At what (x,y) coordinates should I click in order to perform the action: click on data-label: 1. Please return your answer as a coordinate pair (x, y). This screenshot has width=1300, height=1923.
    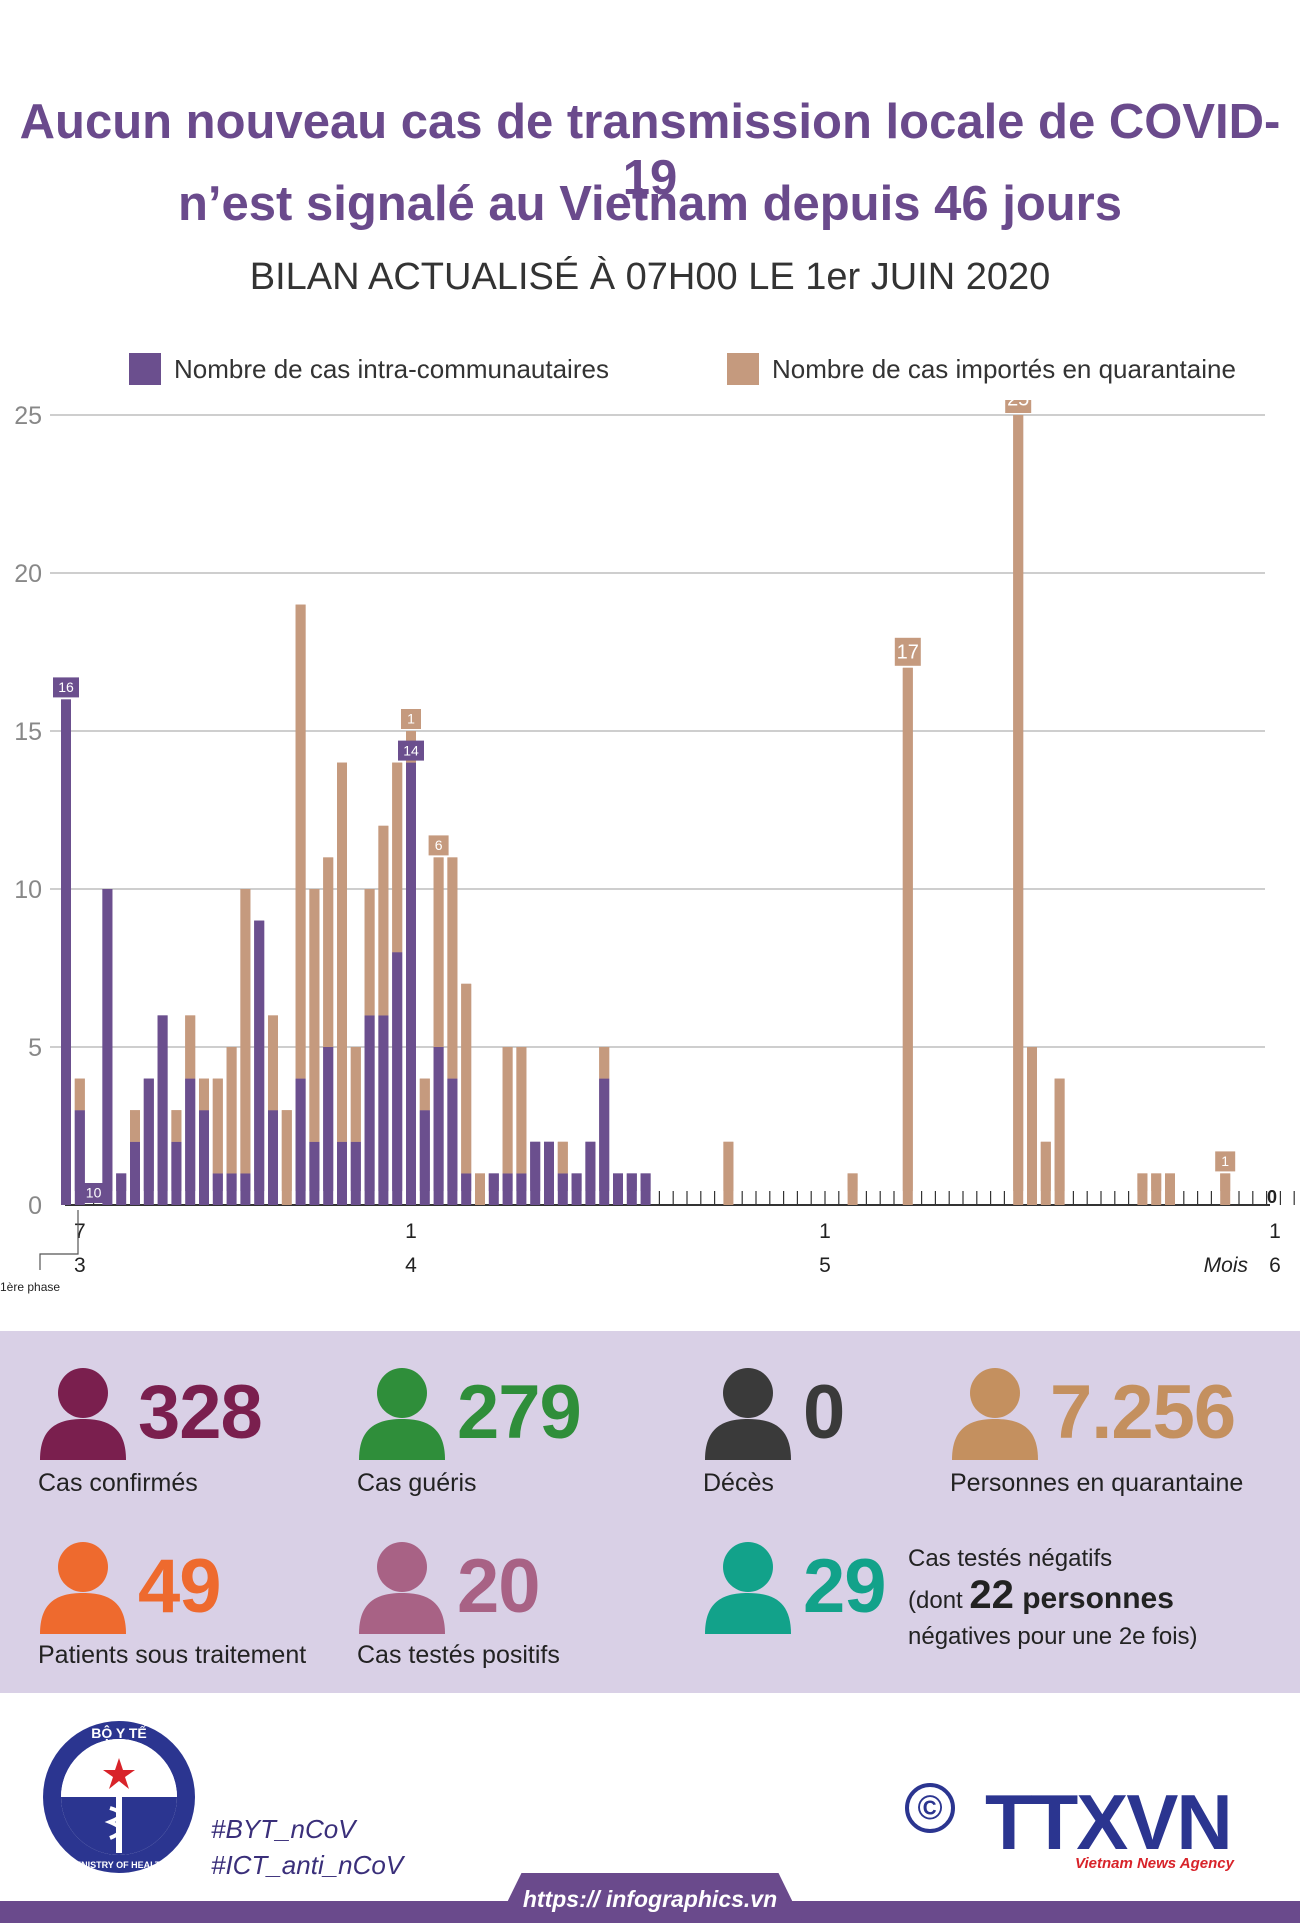
    Looking at the image, I should click on (411, 719).